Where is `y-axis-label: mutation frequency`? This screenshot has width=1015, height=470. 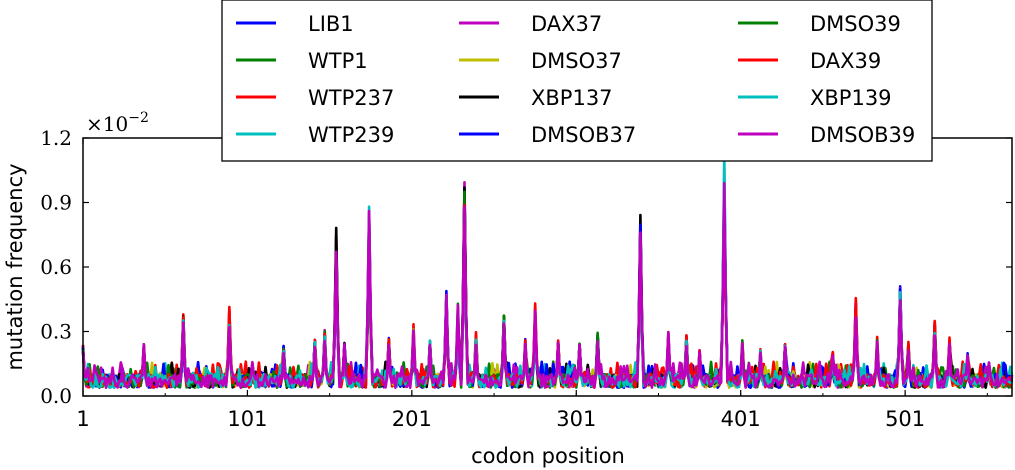 y-axis-label: mutation frequency is located at coordinates (15, 266).